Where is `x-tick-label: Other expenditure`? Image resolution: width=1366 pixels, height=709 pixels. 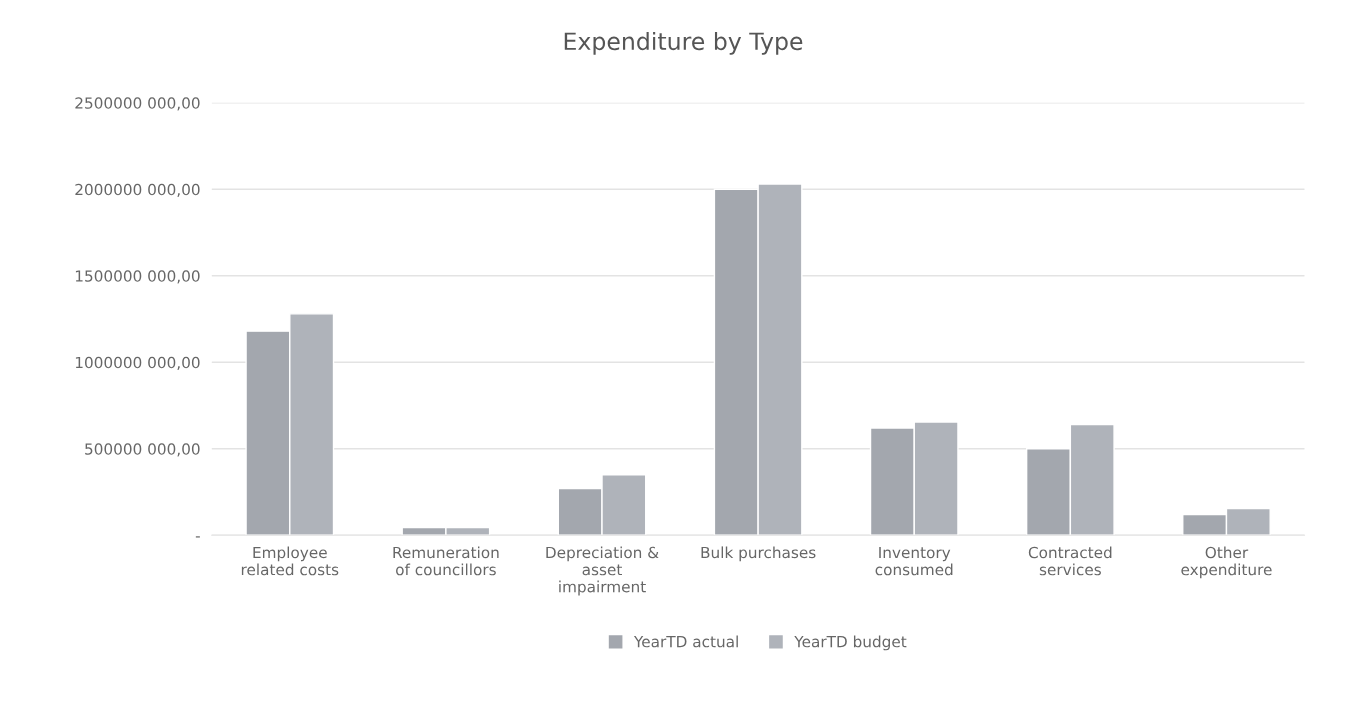
x-tick-label: Other expenditure is located at coordinates (1226, 562).